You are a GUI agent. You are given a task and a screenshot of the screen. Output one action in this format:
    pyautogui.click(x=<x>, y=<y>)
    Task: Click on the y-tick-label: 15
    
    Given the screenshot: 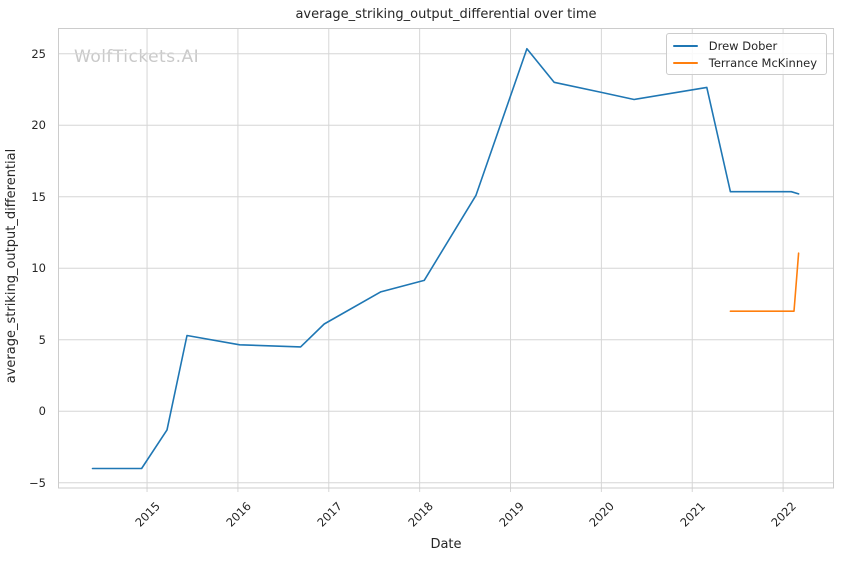 What is the action you would take?
    pyautogui.click(x=38, y=196)
    